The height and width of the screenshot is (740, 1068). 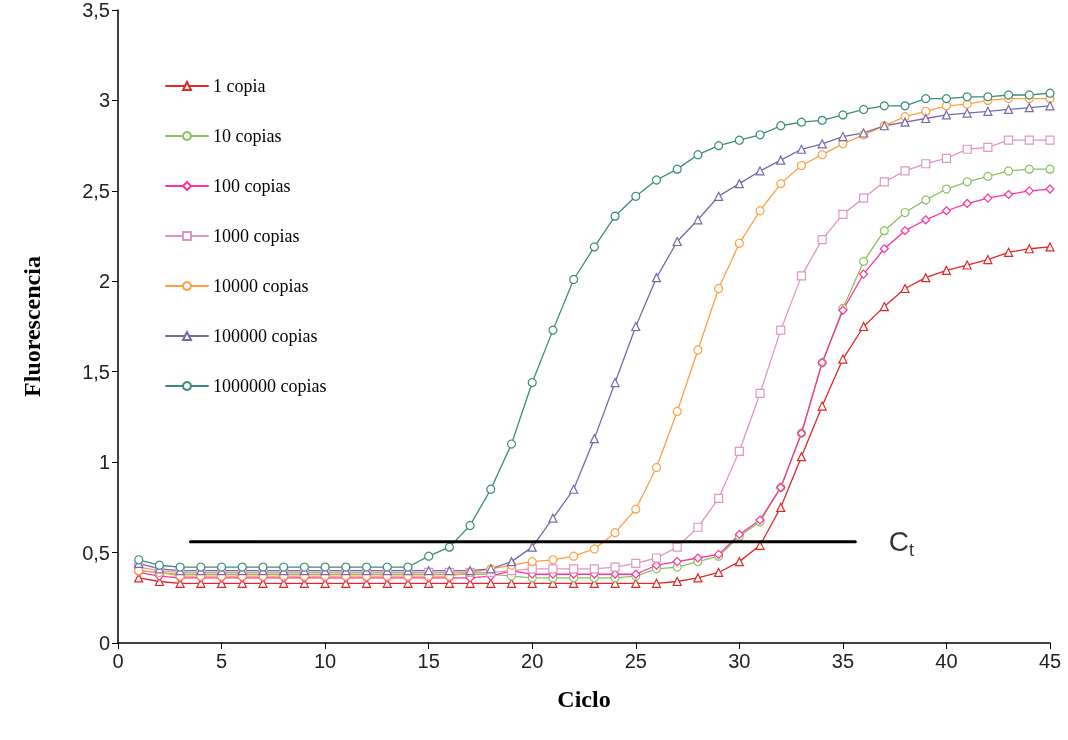 I want to click on x-axis-title: Ciclo, so click(x=584, y=699).